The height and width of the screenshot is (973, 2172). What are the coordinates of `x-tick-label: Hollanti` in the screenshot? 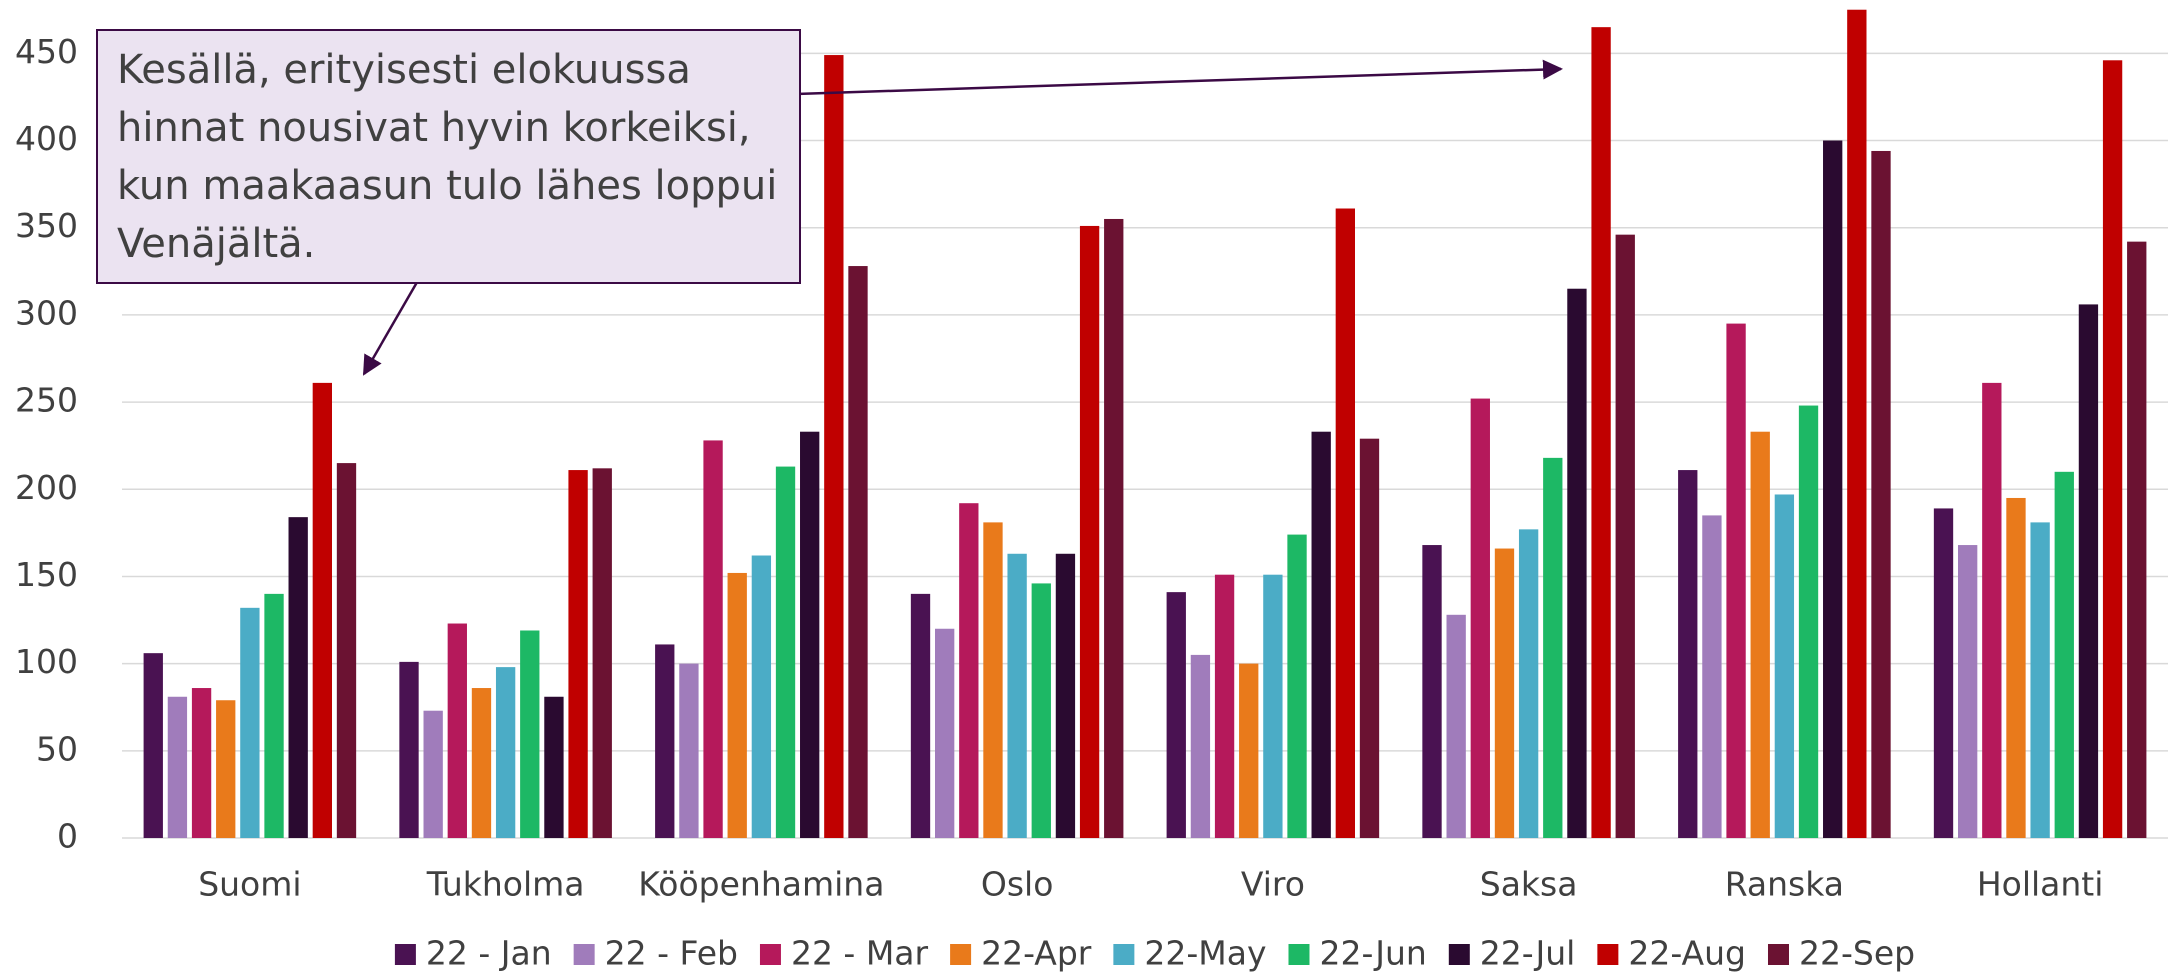 It's located at (2040, 884).